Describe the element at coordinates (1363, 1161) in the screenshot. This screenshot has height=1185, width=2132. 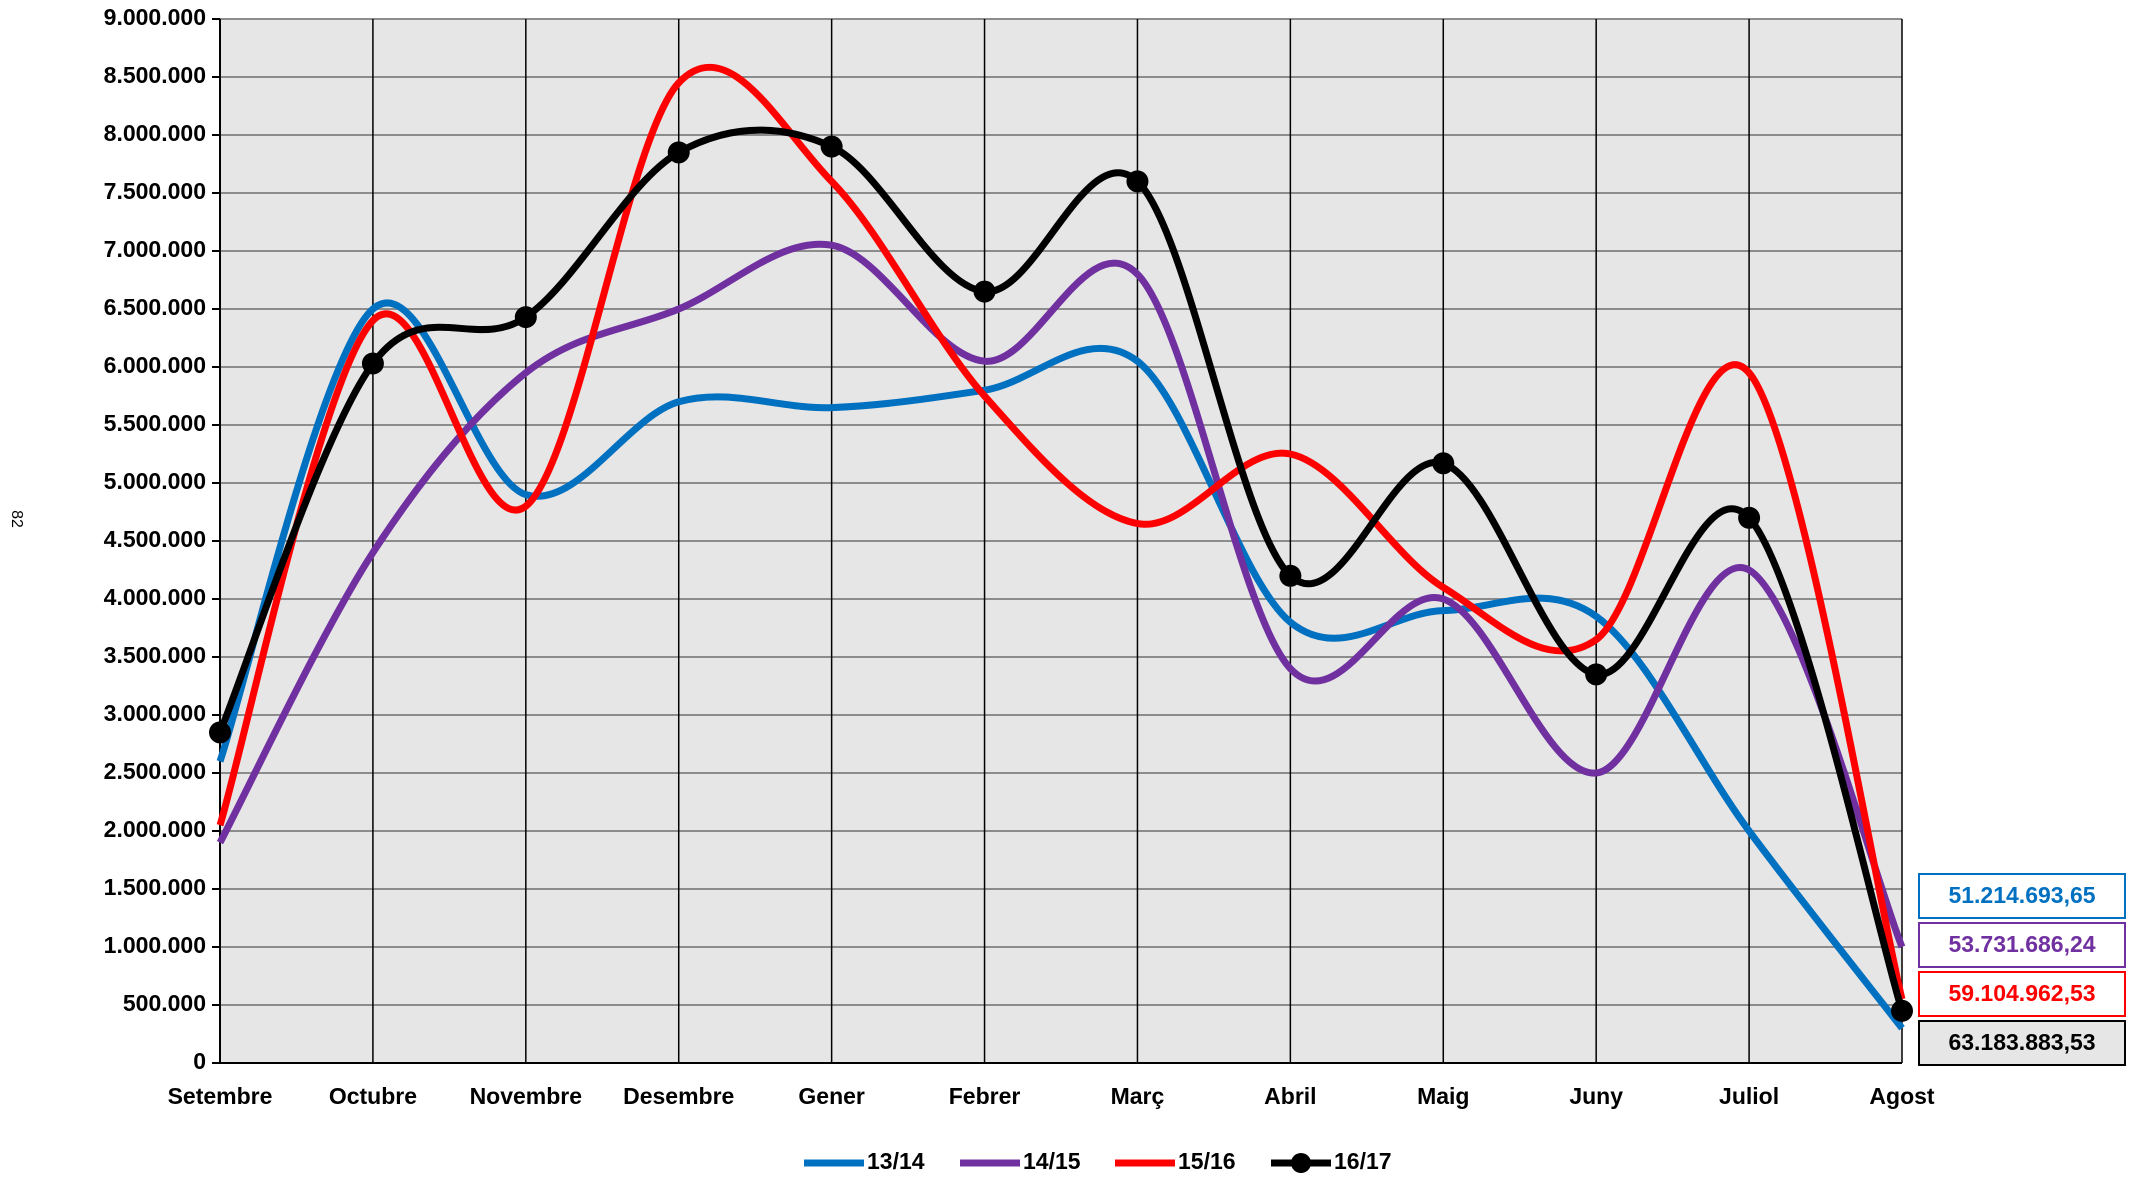
I see `legend-label: 16/17` at that location.